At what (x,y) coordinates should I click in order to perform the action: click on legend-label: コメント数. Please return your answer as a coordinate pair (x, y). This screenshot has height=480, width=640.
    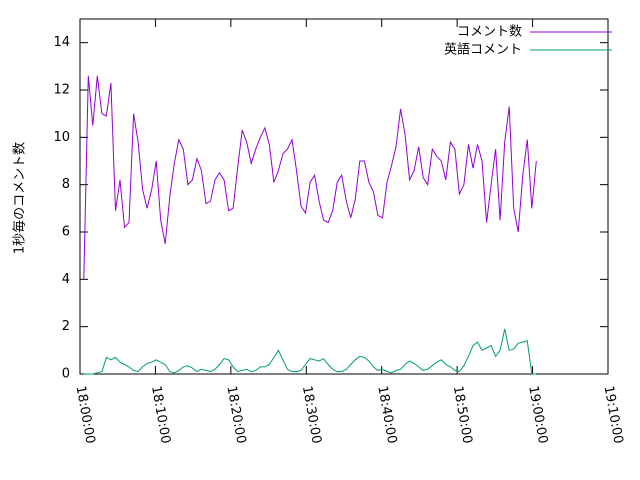
    Looking at the image, I should click on (489, 32).